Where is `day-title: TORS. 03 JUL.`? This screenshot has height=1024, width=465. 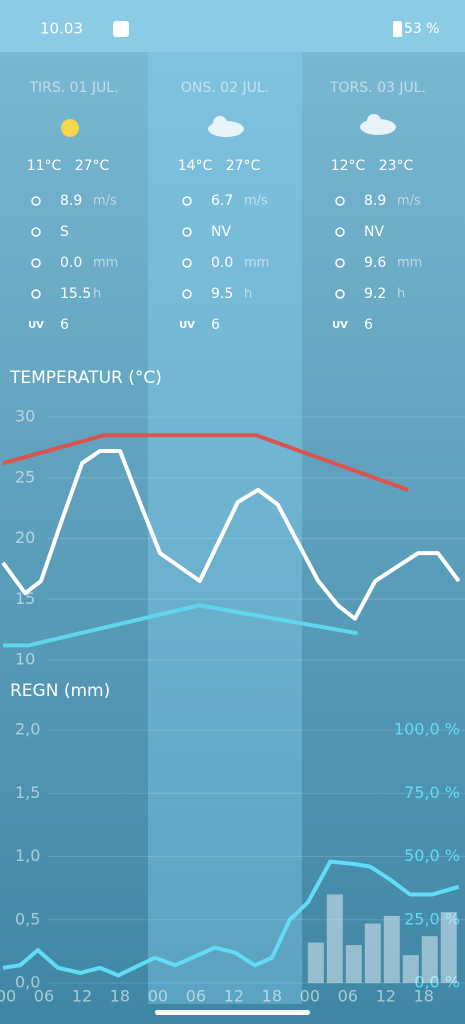 day-title: TORS. 03 JUL. is located at coordinates (377, 88).